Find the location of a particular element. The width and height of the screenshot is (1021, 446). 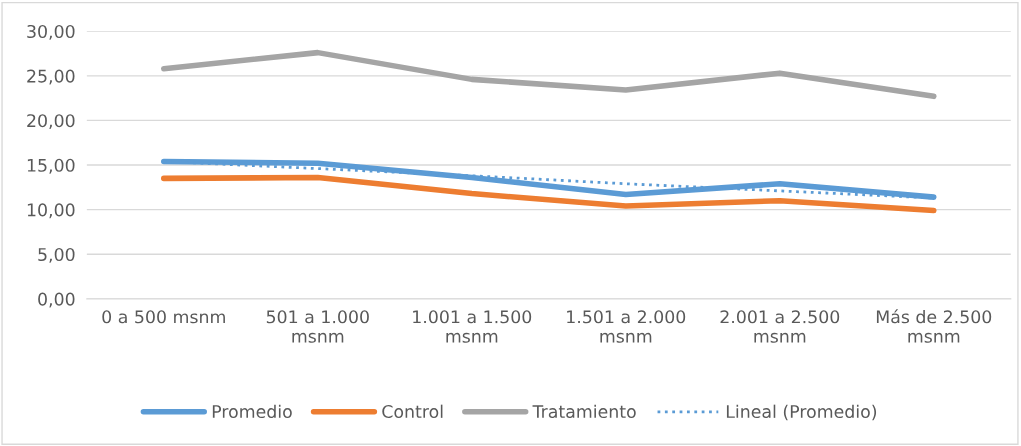

x-tick-label: 0 a 500 msnm is located at coordinates (163, 317).